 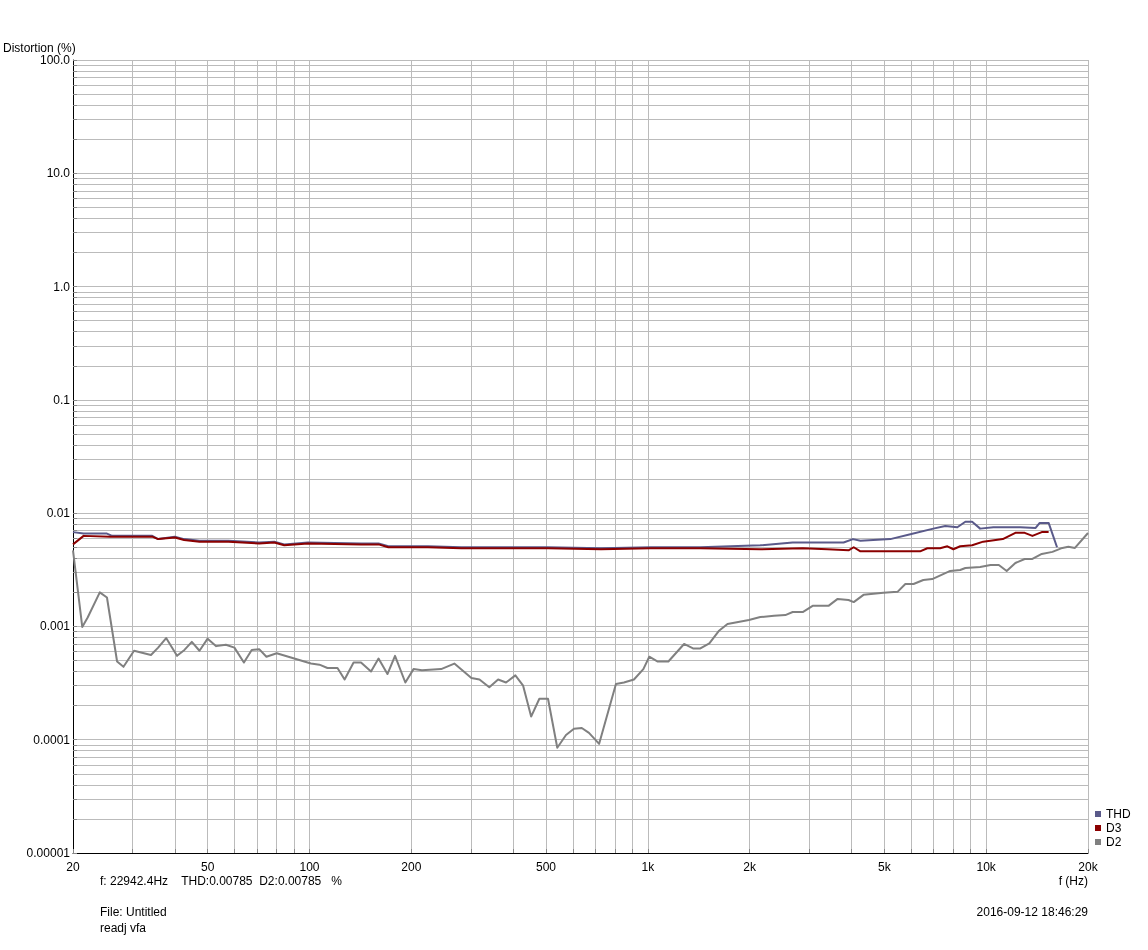 I want to click on y-tick-label: 0.001, so click(x=55, y=626).